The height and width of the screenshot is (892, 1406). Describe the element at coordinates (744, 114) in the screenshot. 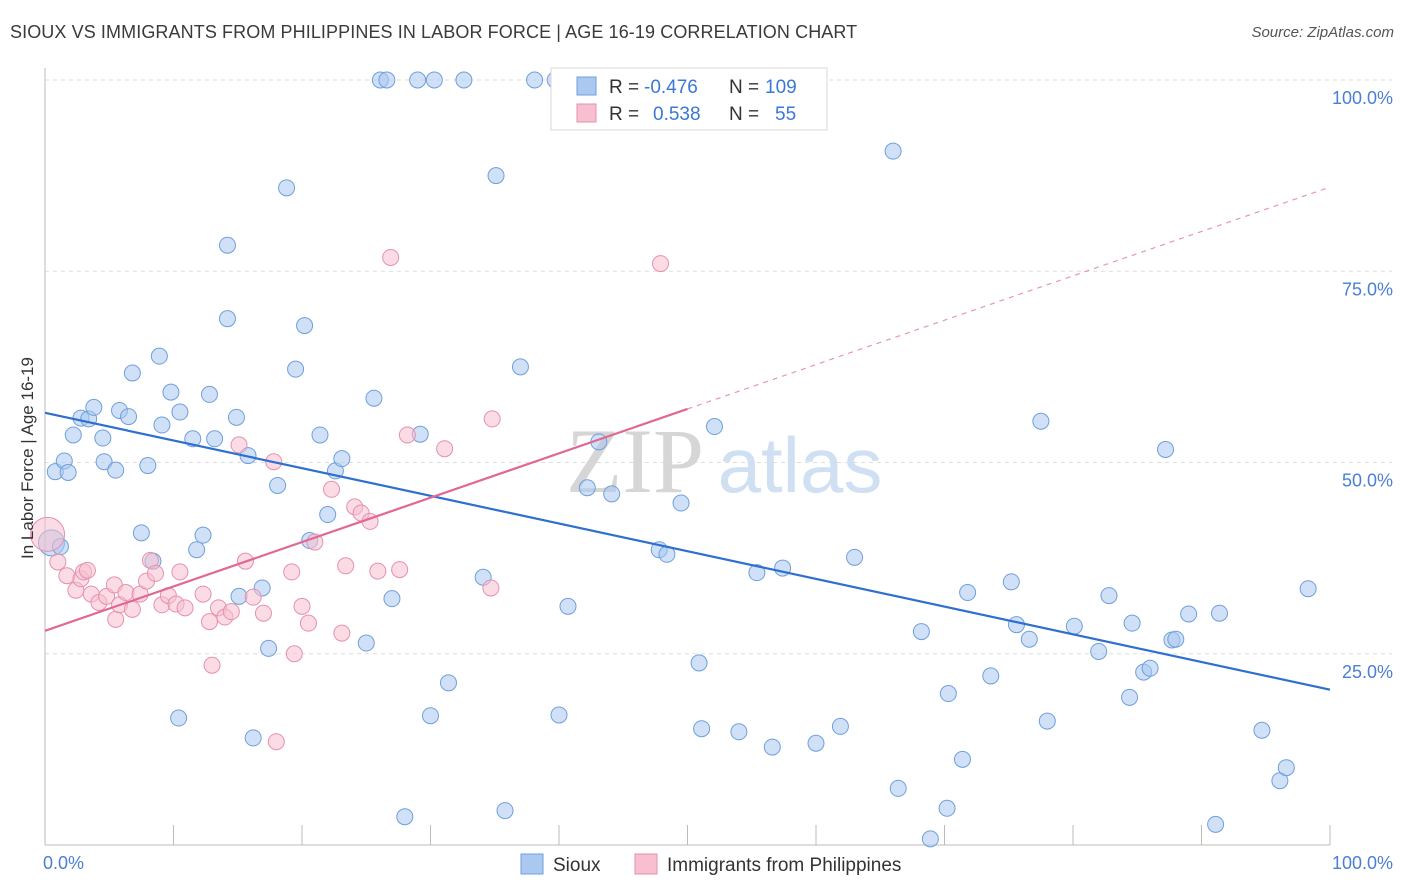

I see `n-label-2: N =` at that location.